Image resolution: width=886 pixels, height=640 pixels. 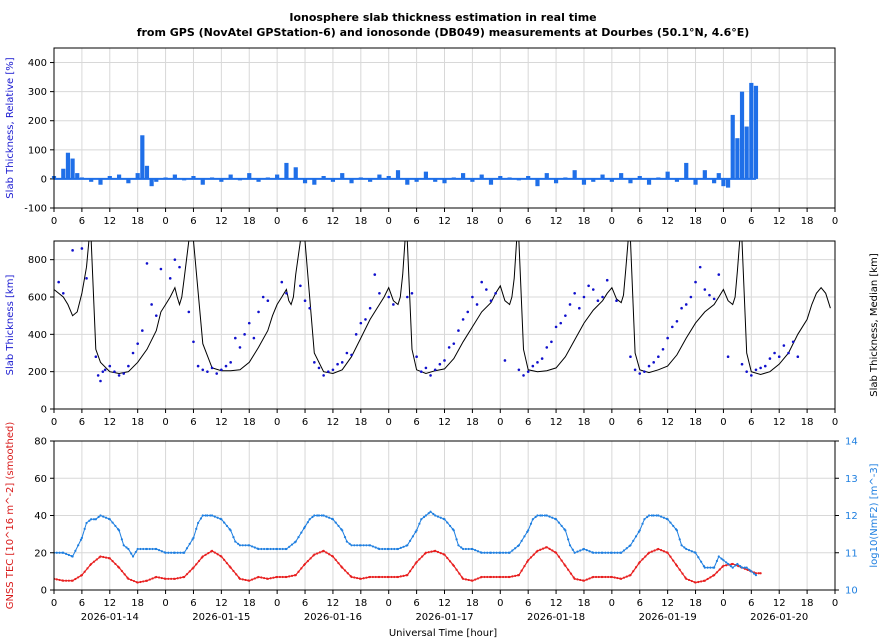 What do you see at coordinates (851, 479) in the screenshot?
I see `y-tick-label-right: 13` at bounding box center [851, 479].